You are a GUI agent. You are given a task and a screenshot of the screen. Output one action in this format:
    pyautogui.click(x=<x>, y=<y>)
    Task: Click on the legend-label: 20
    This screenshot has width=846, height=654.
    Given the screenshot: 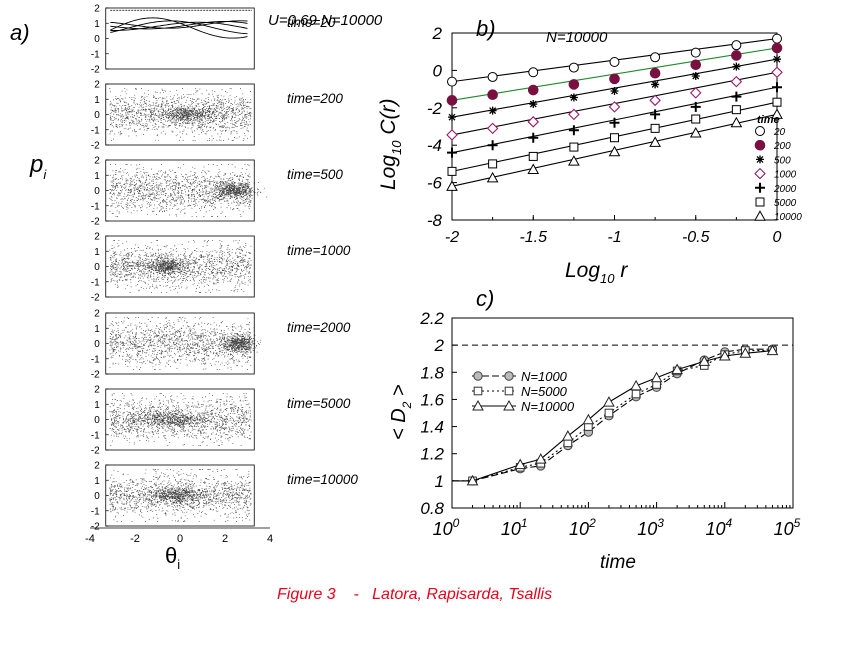 What is the action you would take?
    pyautogui.click(x=779, y=132)
    